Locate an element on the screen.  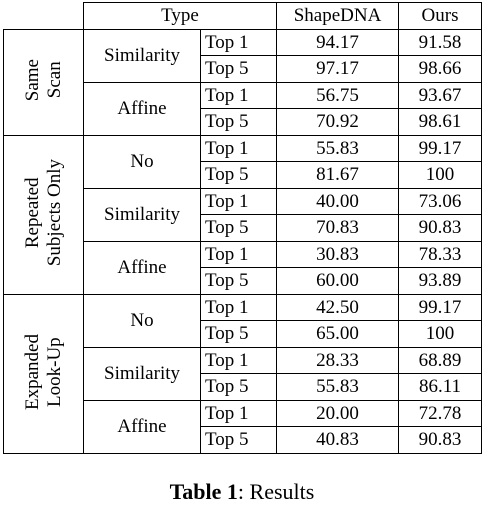
shapedna-value: 97.17 is located at coordinates (337, 69).